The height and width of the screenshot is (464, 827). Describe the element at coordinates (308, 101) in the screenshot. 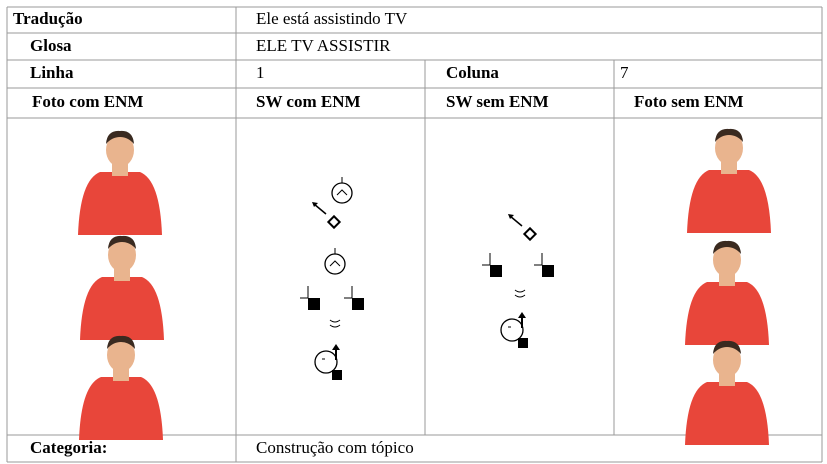

I see `column-header: SW com ENM` at that location.